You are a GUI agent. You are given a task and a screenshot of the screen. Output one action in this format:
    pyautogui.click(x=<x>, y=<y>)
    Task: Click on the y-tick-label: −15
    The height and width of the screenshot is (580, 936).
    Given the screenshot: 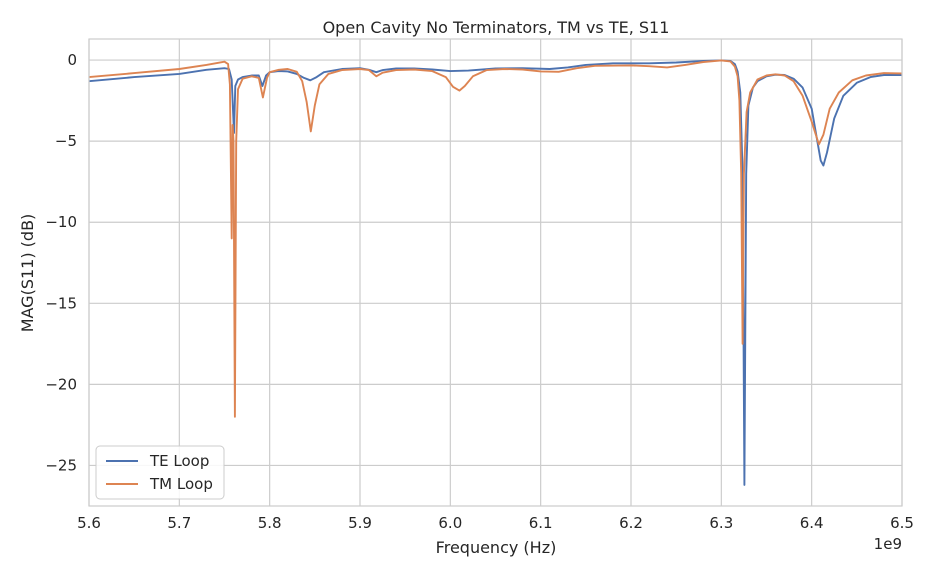 What is the action you would take?
    pyautogui.click(x=61, y=303)
    